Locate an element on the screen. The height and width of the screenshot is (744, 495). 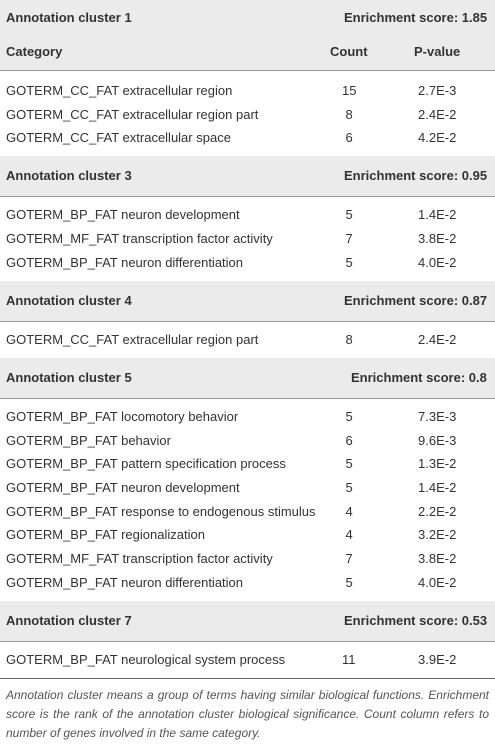
category-cell: GOTERM_CC_FAT extracellular space is located at coordinates (118, 138).